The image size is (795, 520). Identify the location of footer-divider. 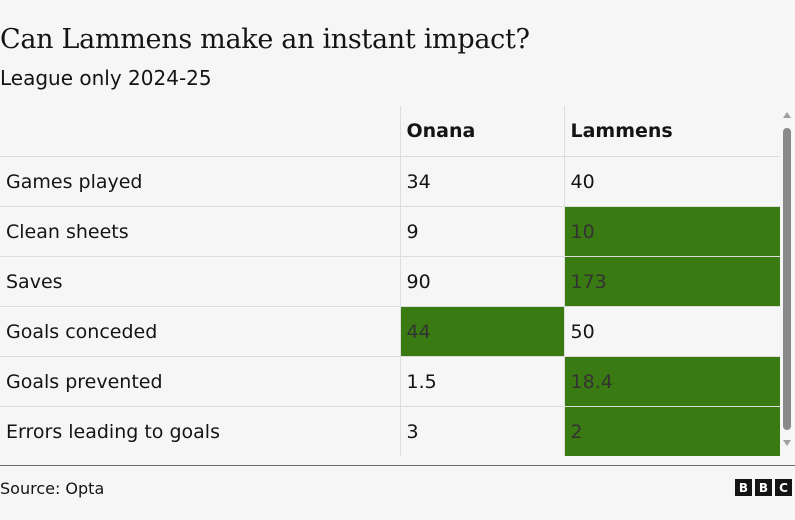
(397, 465).